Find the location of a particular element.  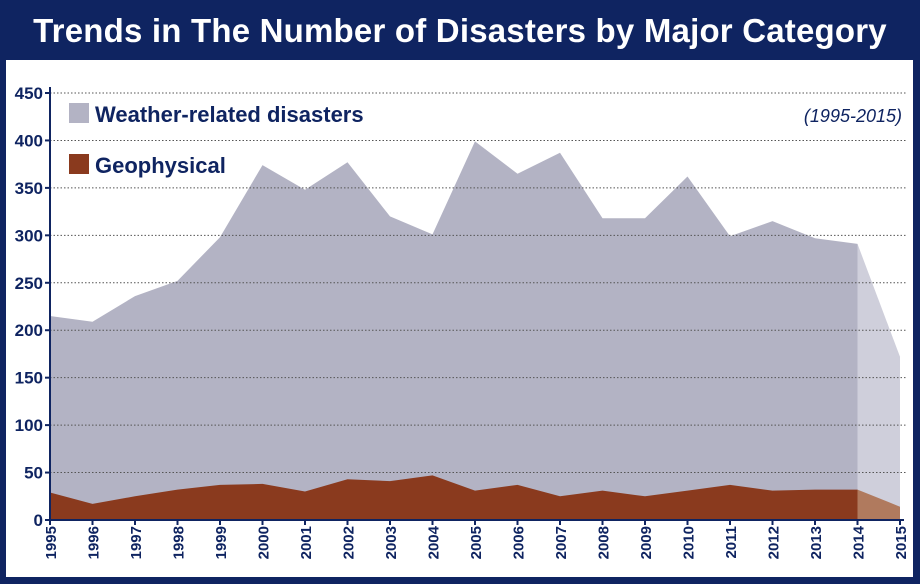

x-tick-label: 2014 is located at coordinates (859, 542).